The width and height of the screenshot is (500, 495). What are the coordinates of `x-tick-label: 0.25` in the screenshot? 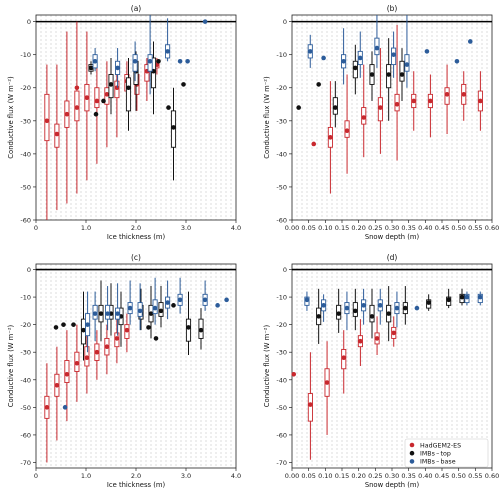 It's located at (375, 228).